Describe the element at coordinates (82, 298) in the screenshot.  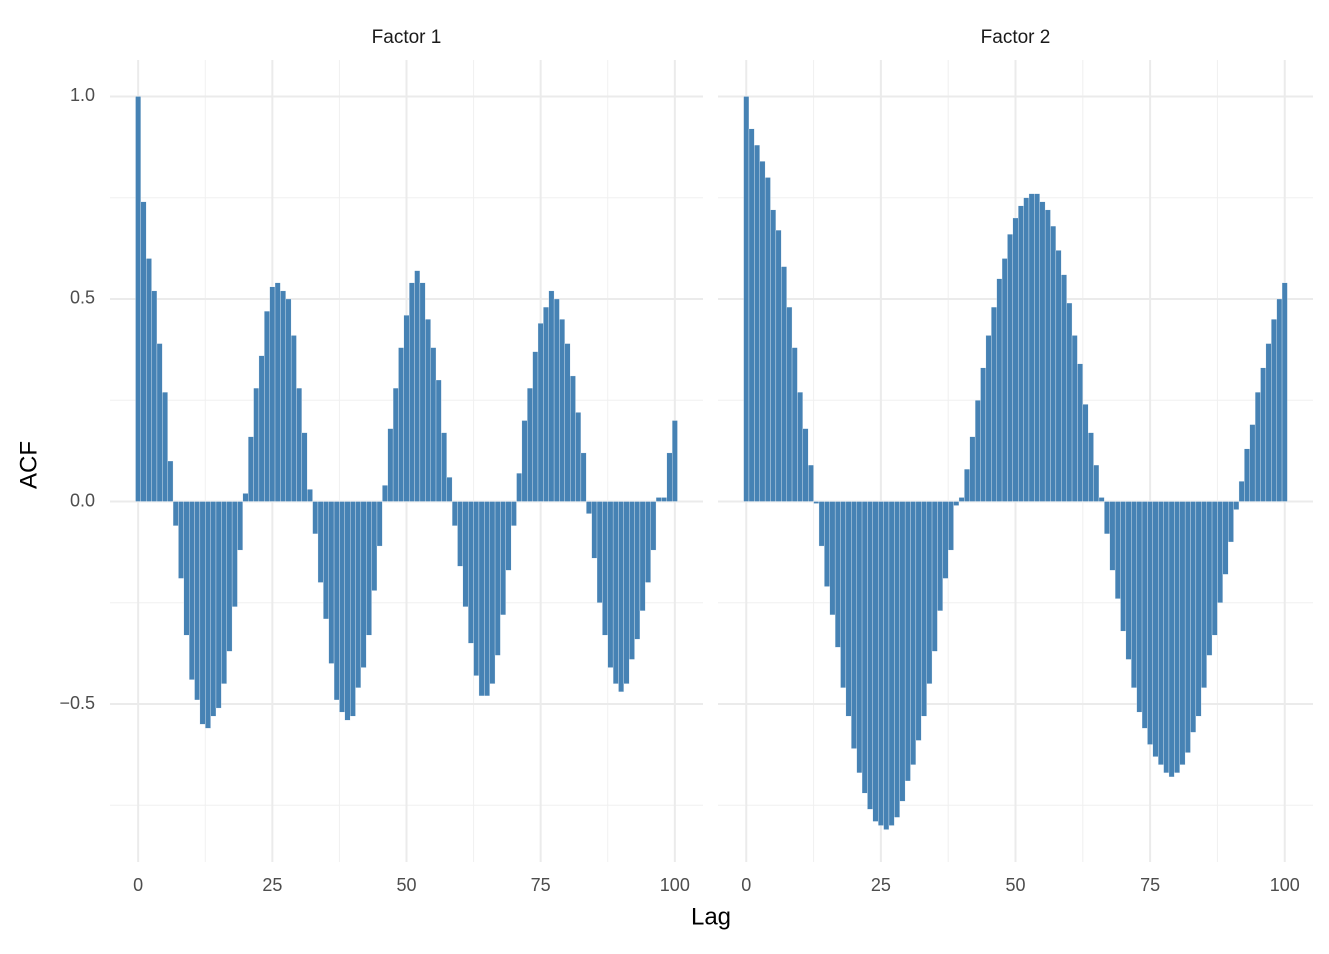
I see `y-tick-label: 0.5` at that location.